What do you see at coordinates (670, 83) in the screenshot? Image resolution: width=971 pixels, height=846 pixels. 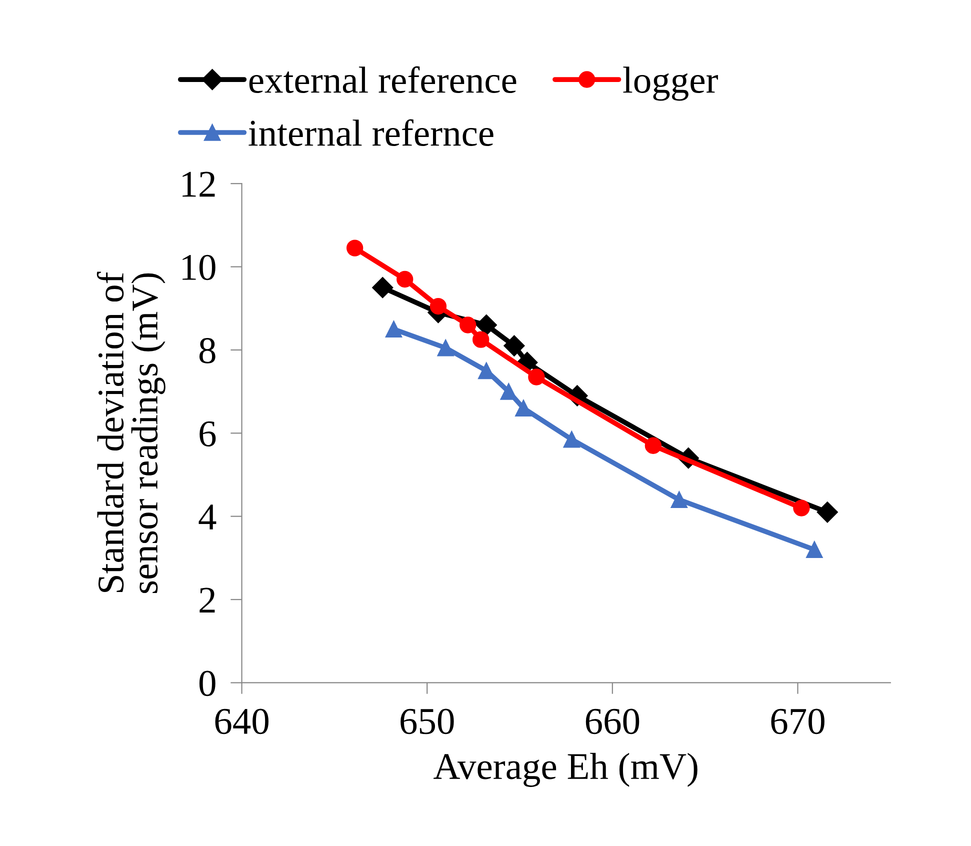 I see `legend-label: logger` at bounding box center [670, 83].